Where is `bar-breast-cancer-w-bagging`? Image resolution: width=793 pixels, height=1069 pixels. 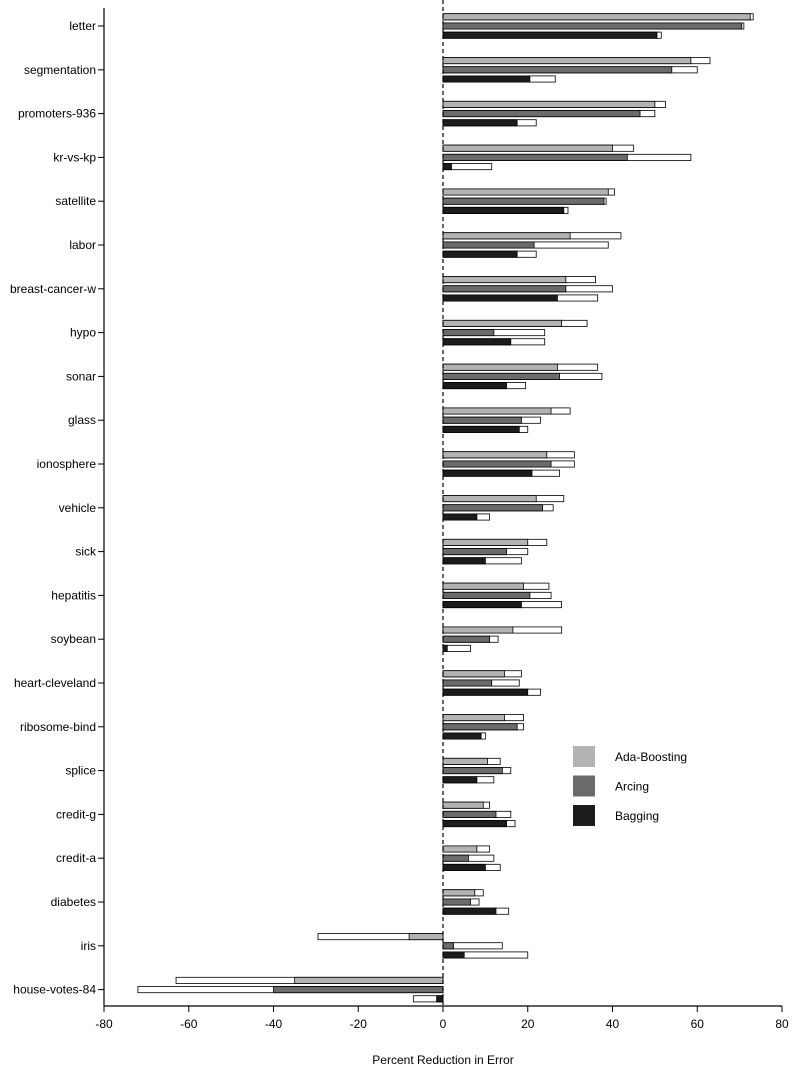 bar-breast-cancer-w-bagging is located at coordinates (500, 298).